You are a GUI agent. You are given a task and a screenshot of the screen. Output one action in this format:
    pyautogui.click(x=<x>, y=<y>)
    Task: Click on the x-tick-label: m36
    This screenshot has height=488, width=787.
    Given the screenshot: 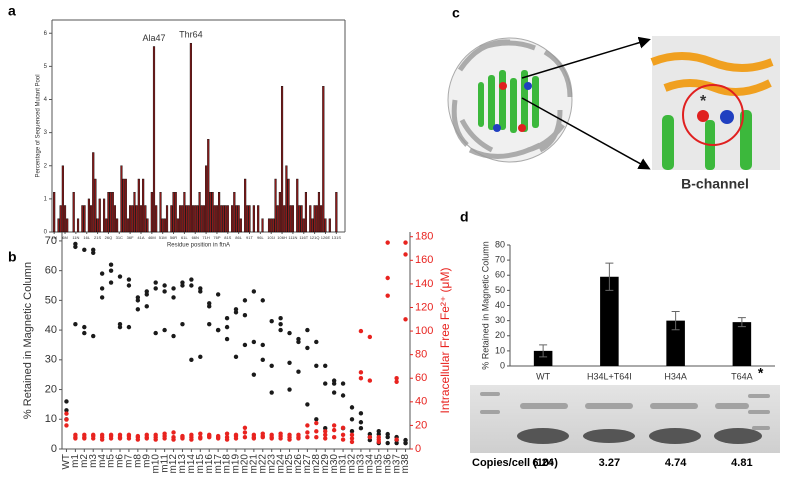 What is the action you would take?
    pyautogui.click(x=387, y=464)
    